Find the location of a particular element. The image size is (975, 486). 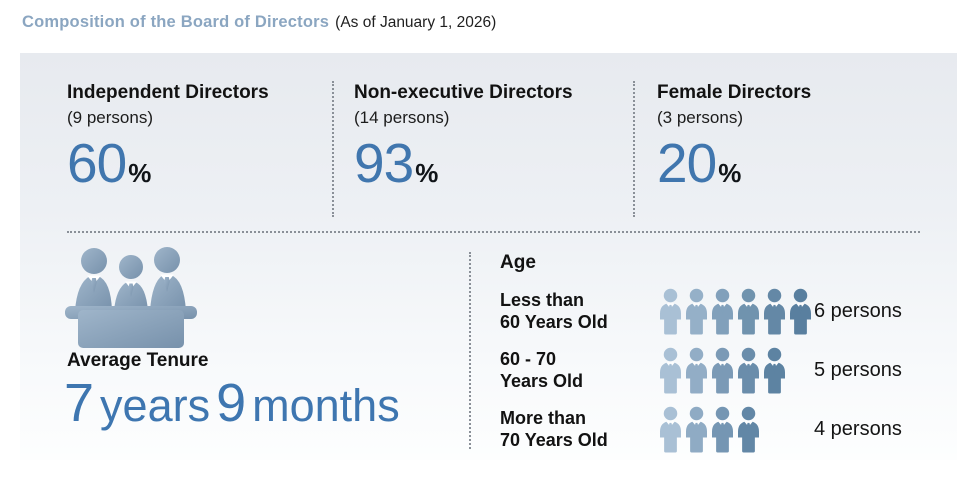

stat-label: Female Directors is located at coordinates (734, 92).